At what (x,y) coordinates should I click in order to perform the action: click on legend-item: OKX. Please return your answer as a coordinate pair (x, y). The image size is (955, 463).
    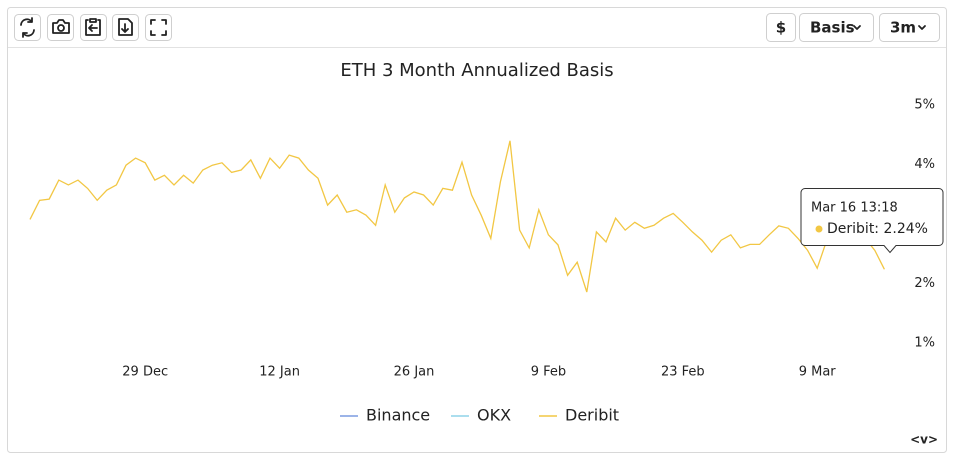
    Looking at the image, I should click on (481, 415).